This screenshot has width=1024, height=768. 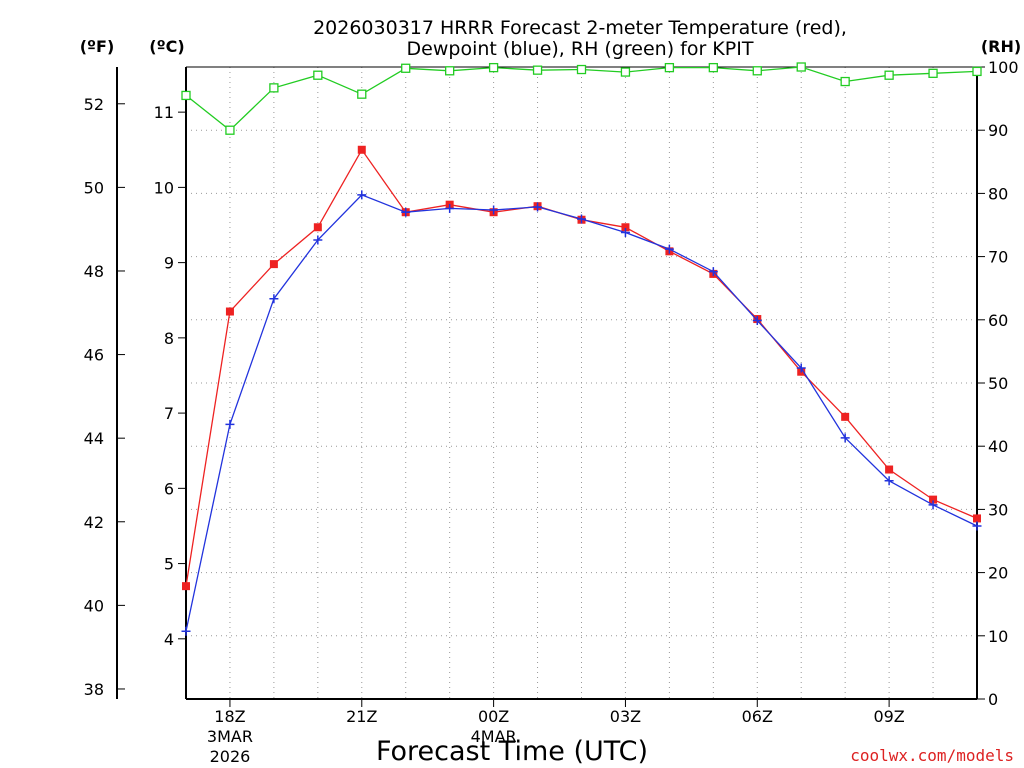 What do you see at coordinates (229, 716) in the screenshot?
I see `x-tick-label: 18Z` at bounding box center [229, 716].